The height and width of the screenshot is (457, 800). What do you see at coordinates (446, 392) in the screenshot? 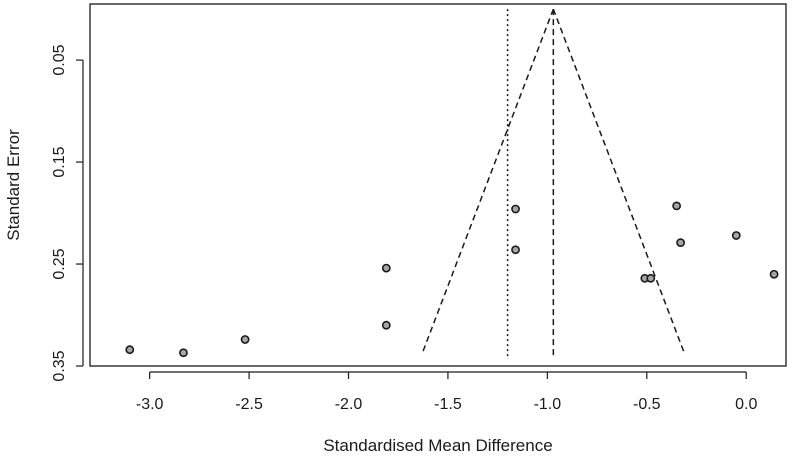
I see `x-axis: -3.0 -2.5 -2.0 -1.5 -1.0 -0.5 0.0` at bounding box center [446, 392].